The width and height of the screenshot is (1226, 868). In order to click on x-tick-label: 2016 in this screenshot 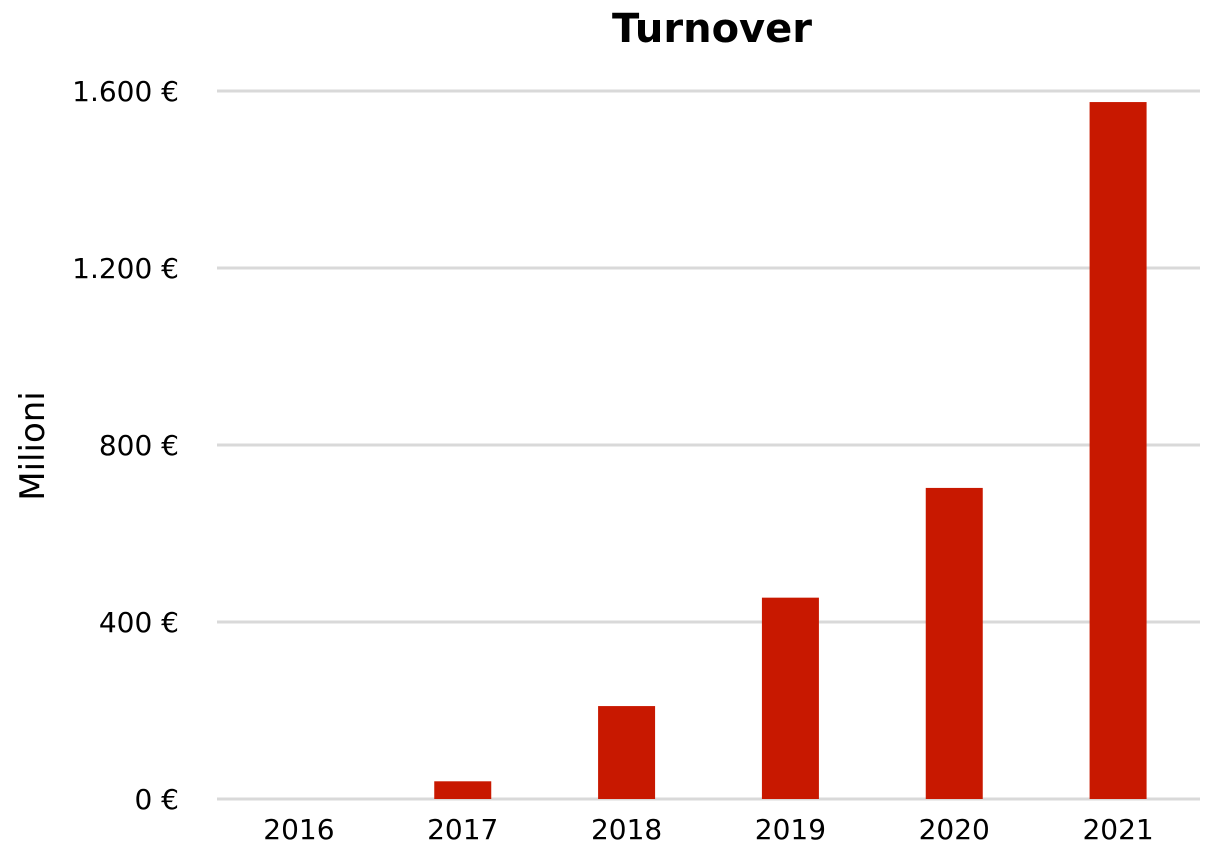, I will do `click(298, 829)`.